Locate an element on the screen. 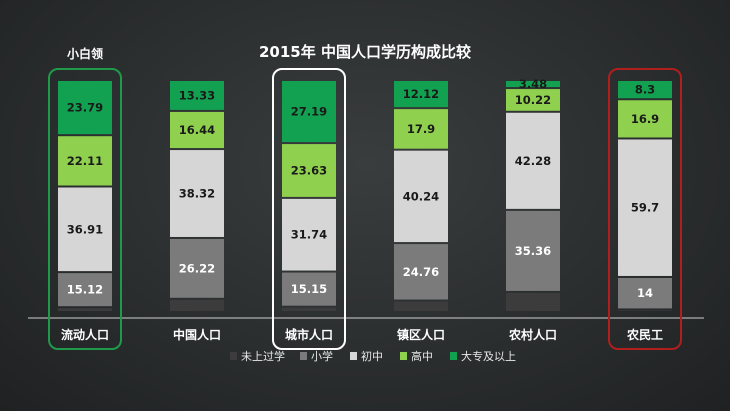 The width and height of the screenshot is (730, 411). bar-segment-农民工-大专及以上 is located at coordinates (645, 90).